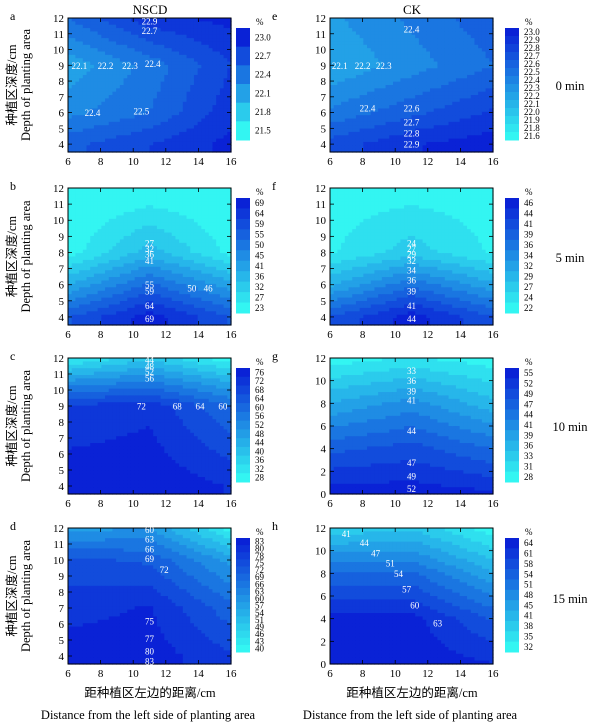  Describe the element at coordinates (134, 162) in the screenshot. I see `x-tick-label: 10` at that location.